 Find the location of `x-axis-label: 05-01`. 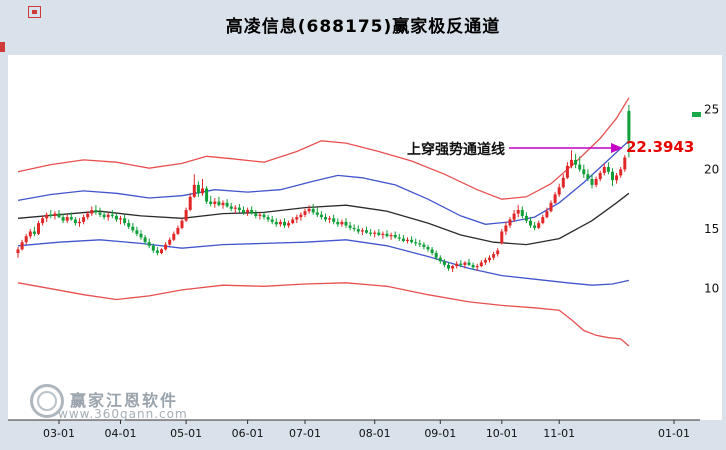

x-axis-label: 05-01 is located at coordinates (186, 433).